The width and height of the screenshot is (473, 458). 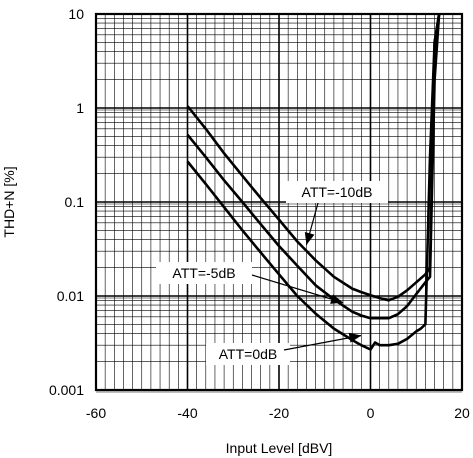 I want to click on y-tick-label: 0.1, so click(x=75, y=202).